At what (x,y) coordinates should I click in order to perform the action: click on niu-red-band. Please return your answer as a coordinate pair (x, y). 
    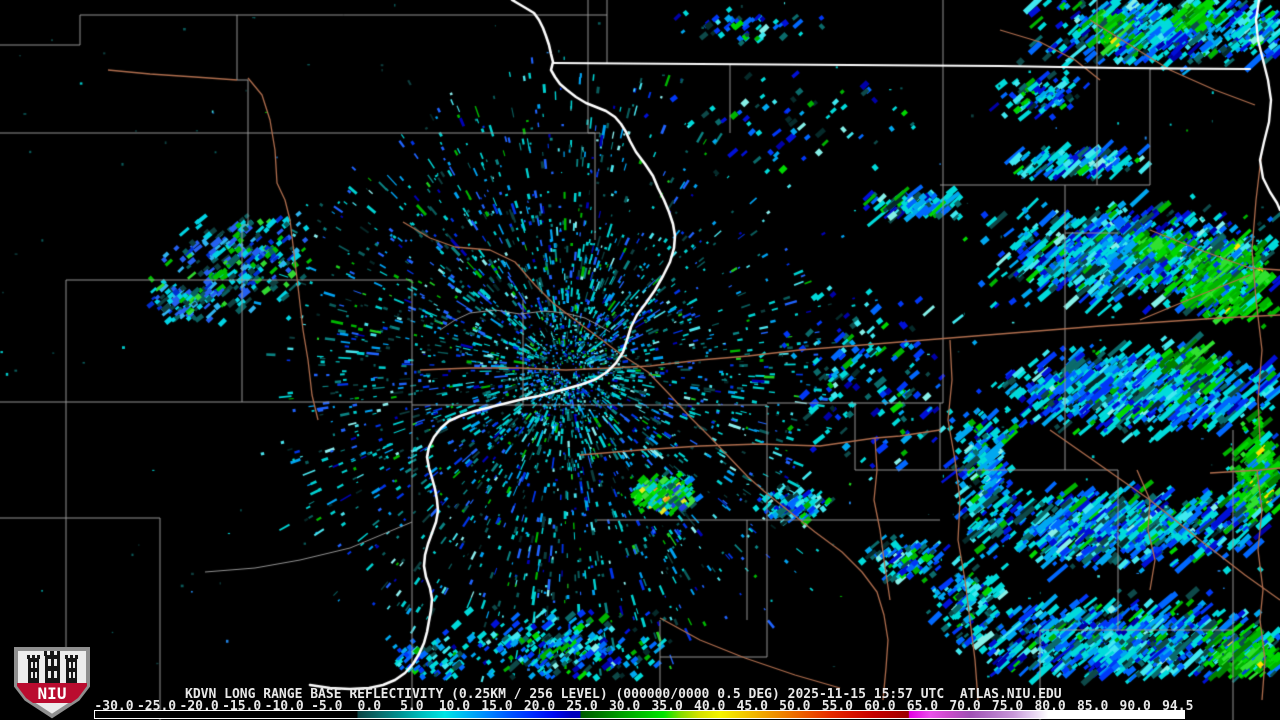
    Looking at the image, I should click on (52, 693).